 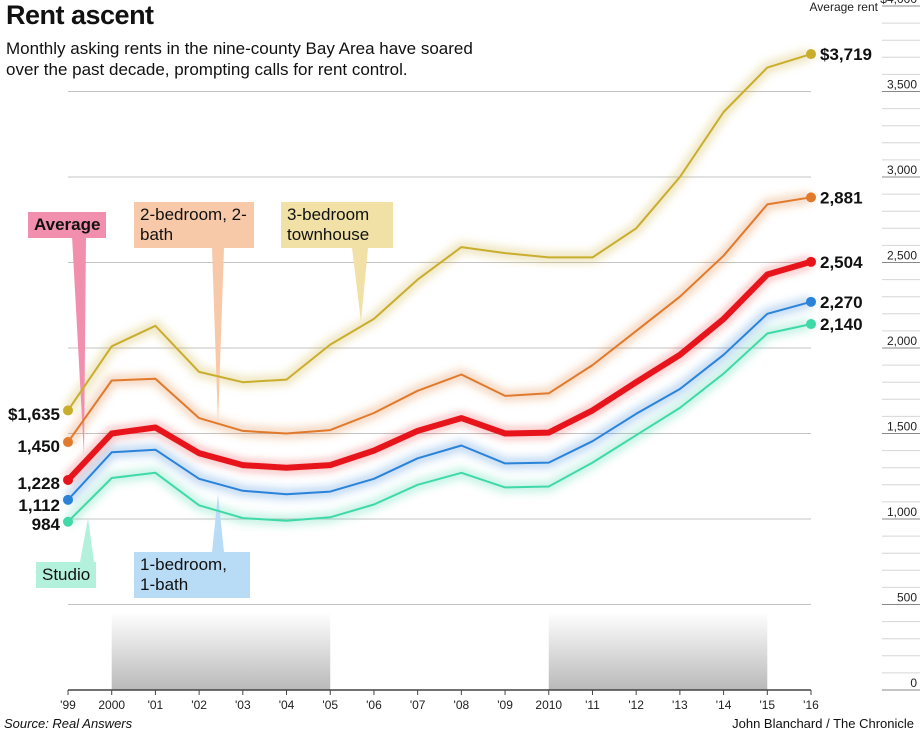 What do you see at coordinates (811, 261) in the screenshot?
I see `end-point-average` at bounding box center [811, 261].